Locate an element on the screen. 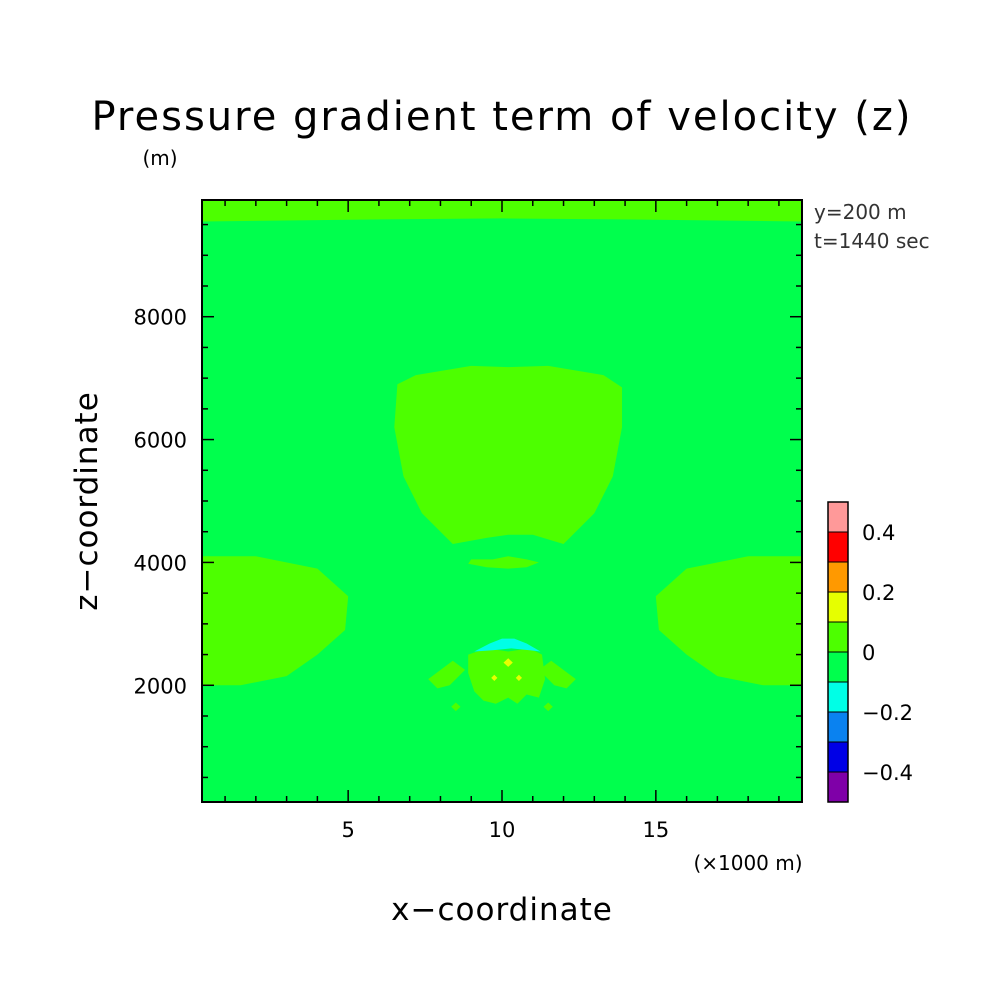  y-tick-label: 6000 is located at coordinates (160, 441).